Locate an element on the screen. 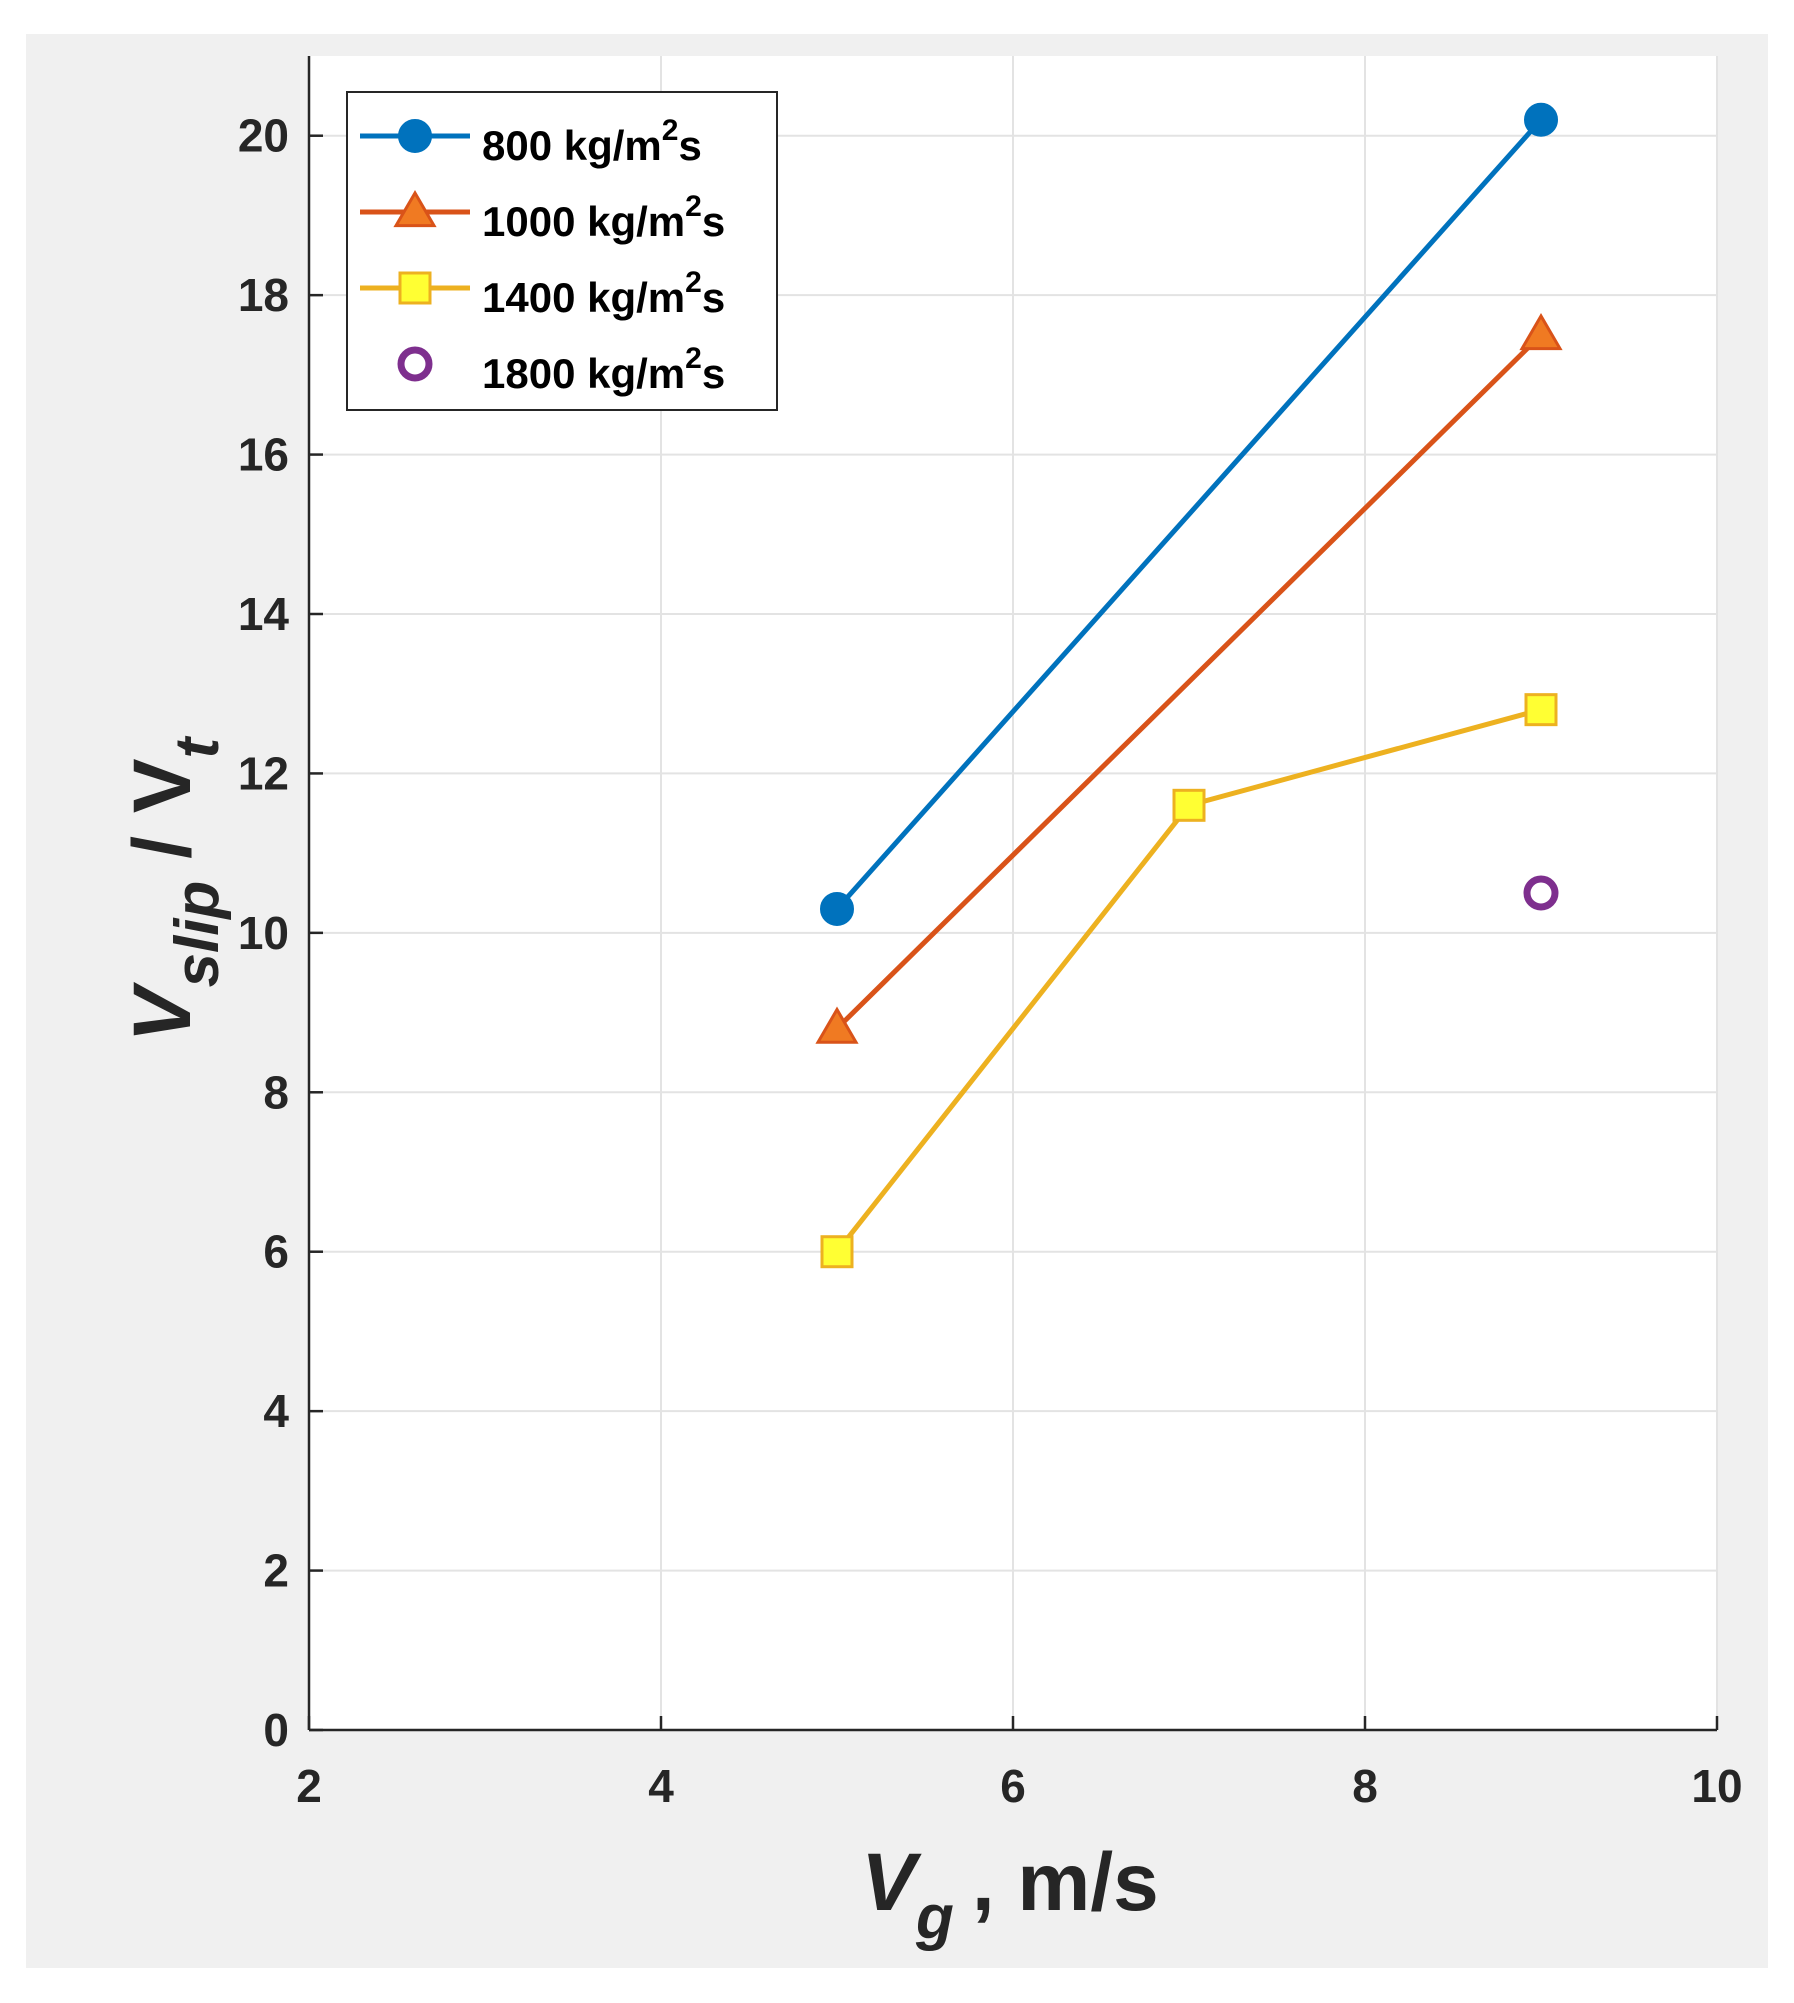 The image size is (1794, 2003). y-tick-label: 18 is located at coordinates (263, 295).